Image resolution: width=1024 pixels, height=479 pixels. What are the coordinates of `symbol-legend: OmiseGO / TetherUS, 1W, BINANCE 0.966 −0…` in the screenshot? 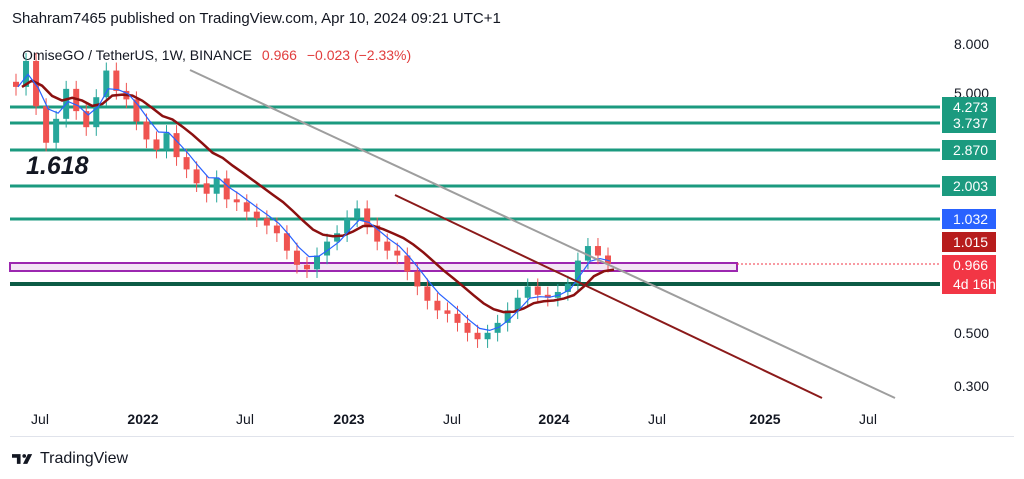 It's located at (216, 55).